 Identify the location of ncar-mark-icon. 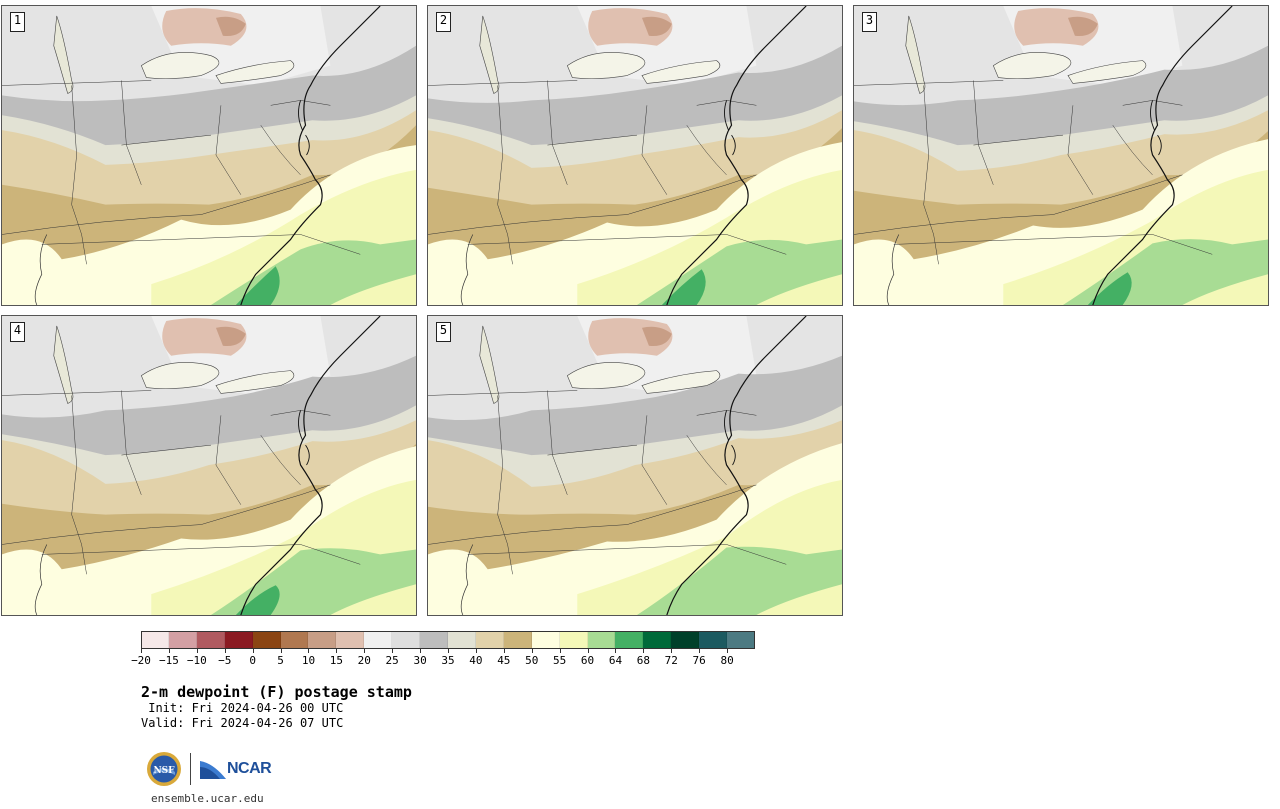
(213, 770).